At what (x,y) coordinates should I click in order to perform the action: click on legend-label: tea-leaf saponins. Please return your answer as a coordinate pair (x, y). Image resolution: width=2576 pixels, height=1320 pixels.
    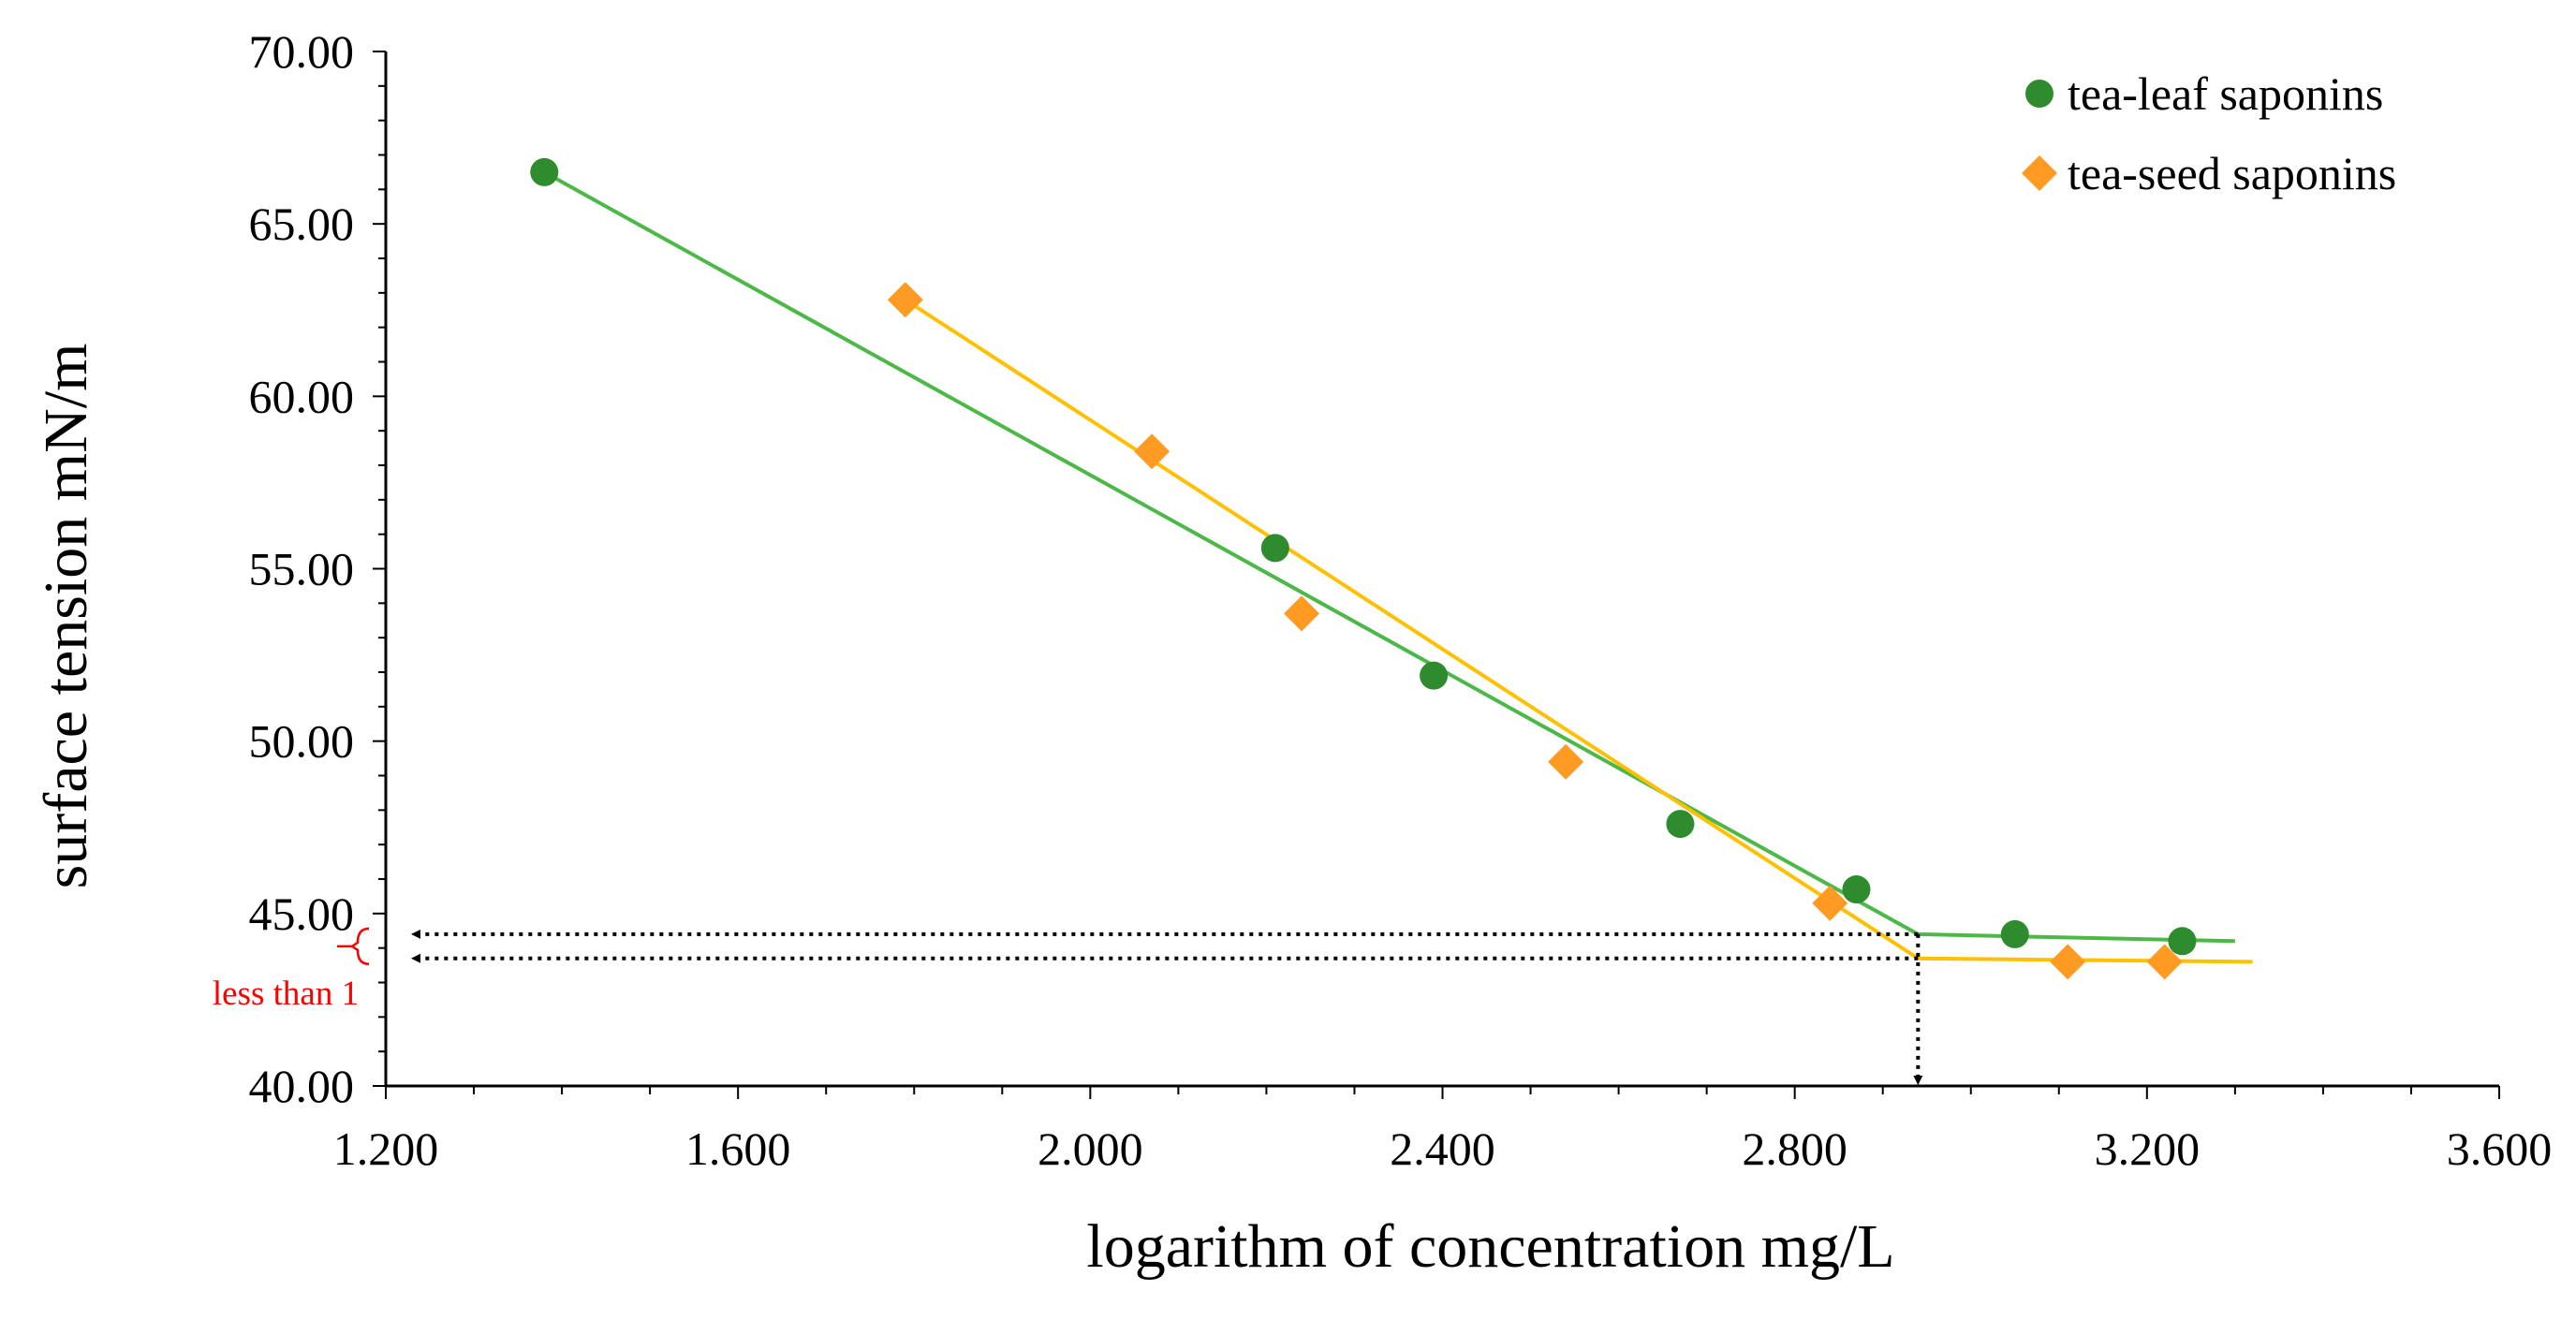
    Looking at the image, I should click on (2225, 93).